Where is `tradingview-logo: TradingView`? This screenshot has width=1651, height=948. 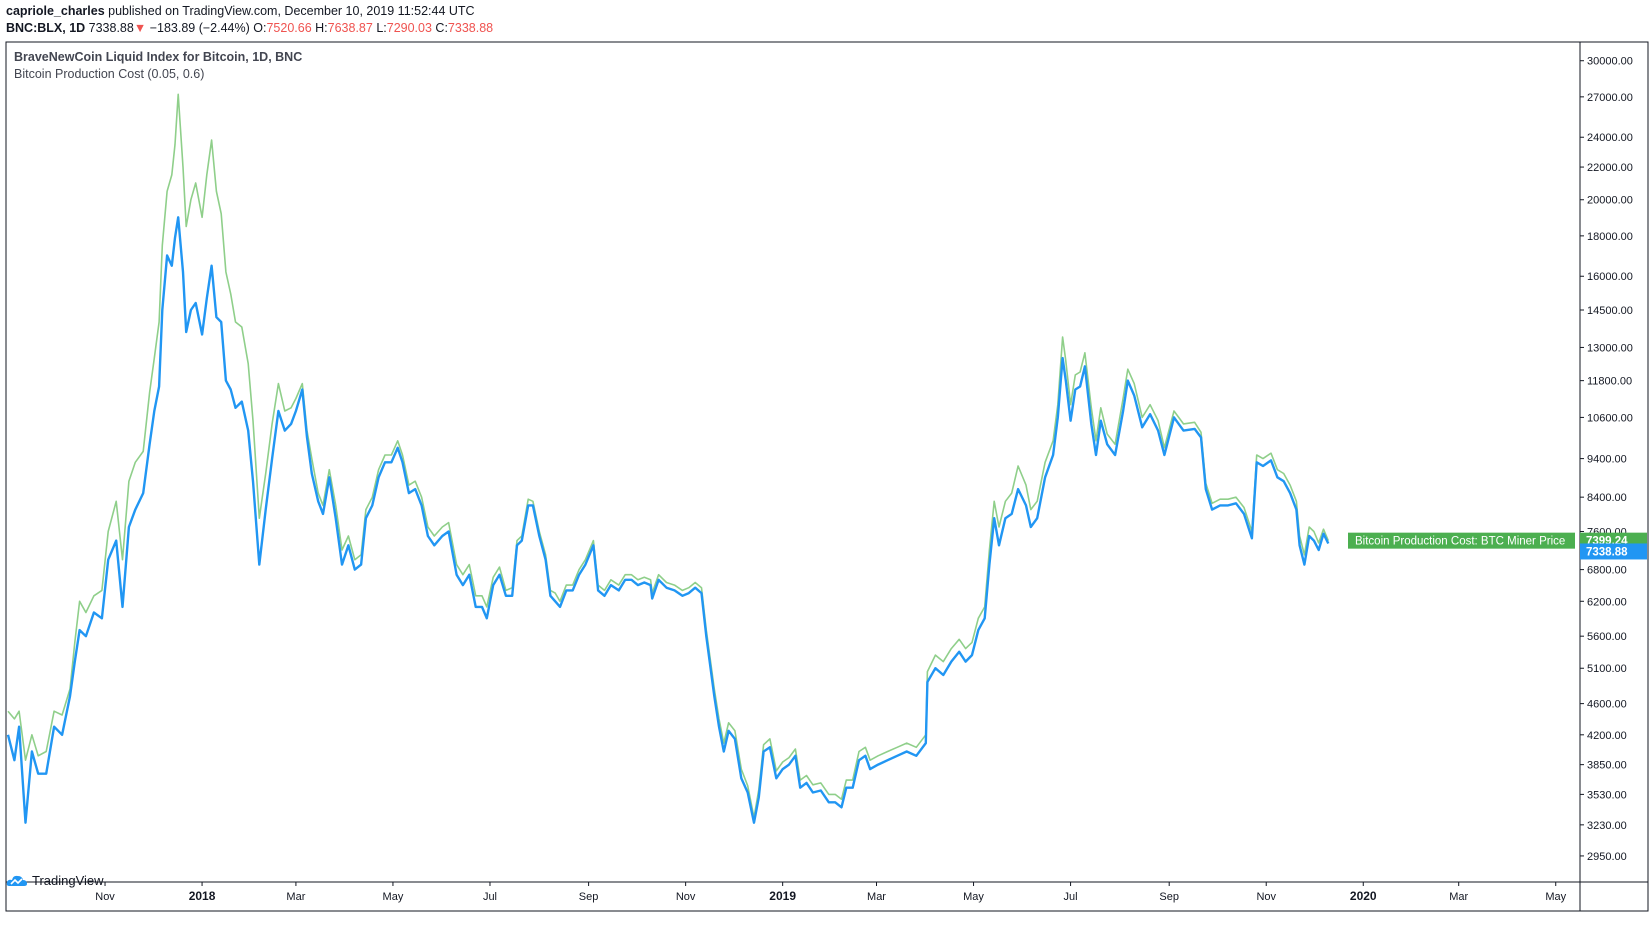 tradingview-logo: TradingView is located at coordinates (55, 880).